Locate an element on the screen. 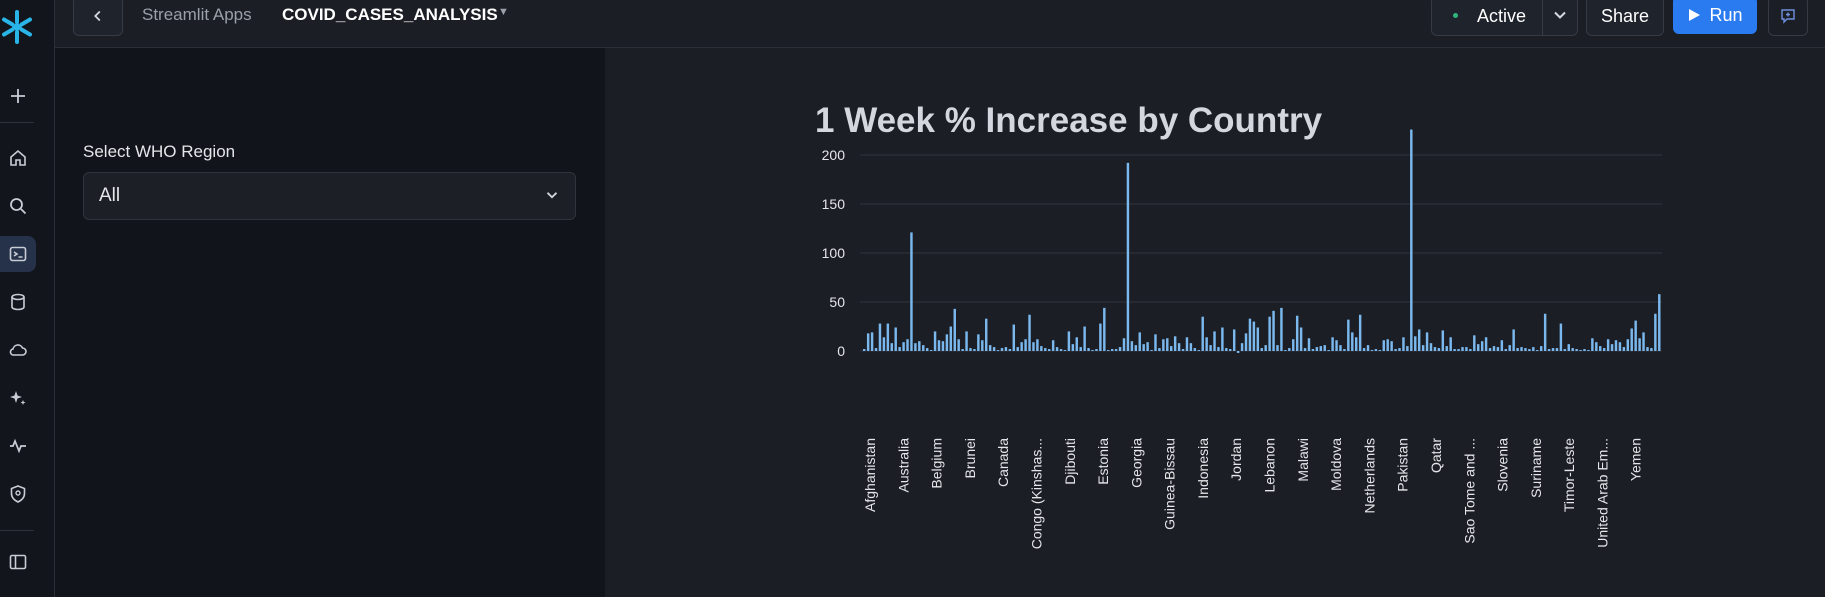  breadcrumb-streamlit-apps: Streamlit Apps is located at coordinates (197, 14).